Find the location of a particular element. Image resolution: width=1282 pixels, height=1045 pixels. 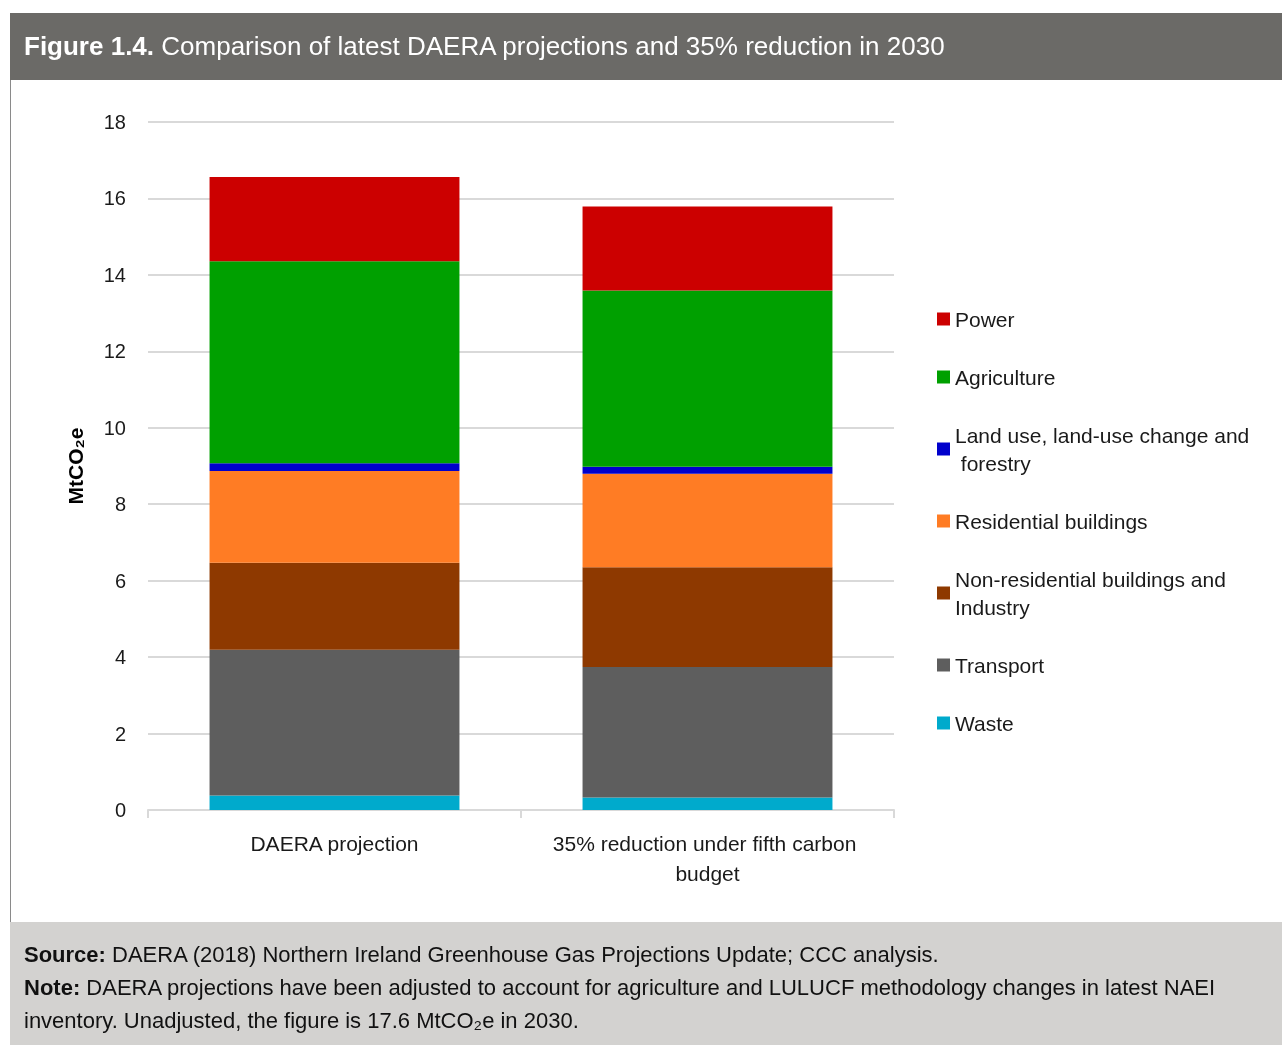

y-tick-label: 4 is located at coordinates (120, 657).